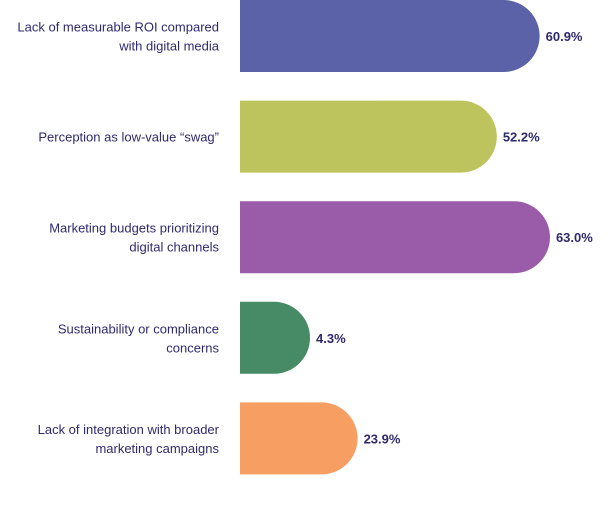 This screenshot has height=507, width=610. Describe the element at coordinates (134, 228) in the screenshot. I see `category-label: Marketing budgets prioritizing` at that location.